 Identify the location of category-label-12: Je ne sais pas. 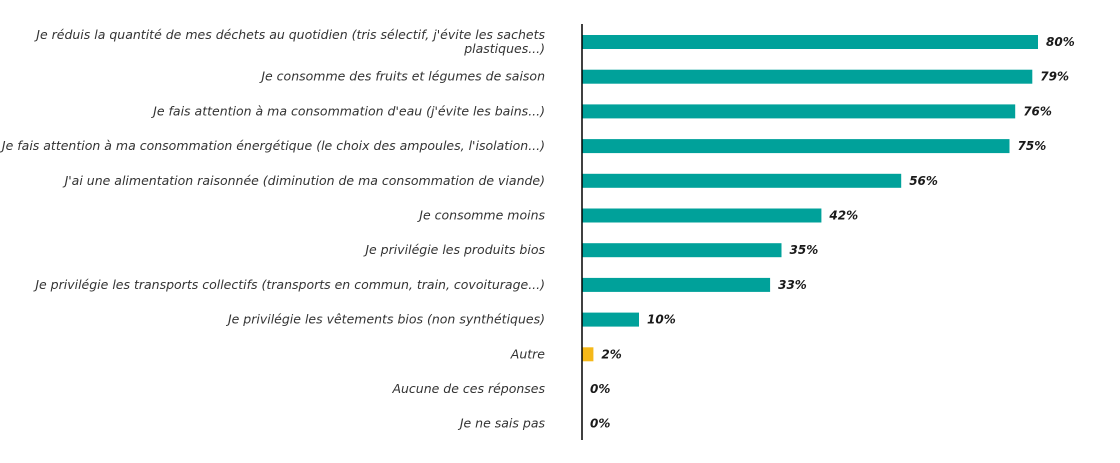
(501, 423).